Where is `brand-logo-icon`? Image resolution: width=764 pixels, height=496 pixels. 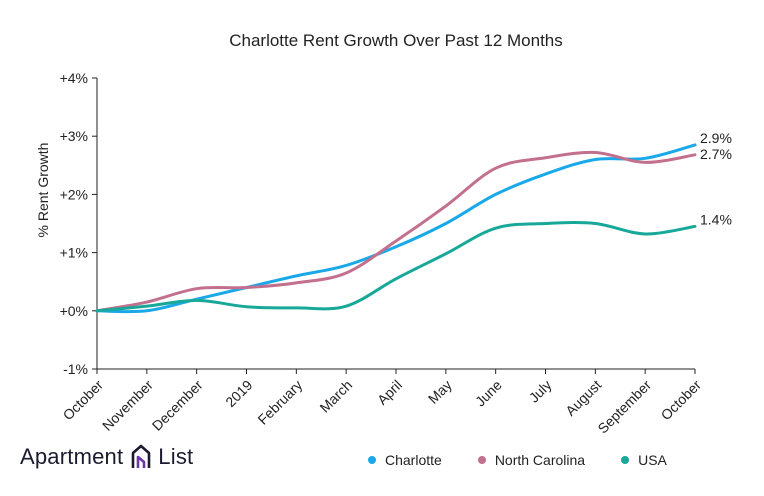
brand-logo-icon is located at coordinates (141, 456).